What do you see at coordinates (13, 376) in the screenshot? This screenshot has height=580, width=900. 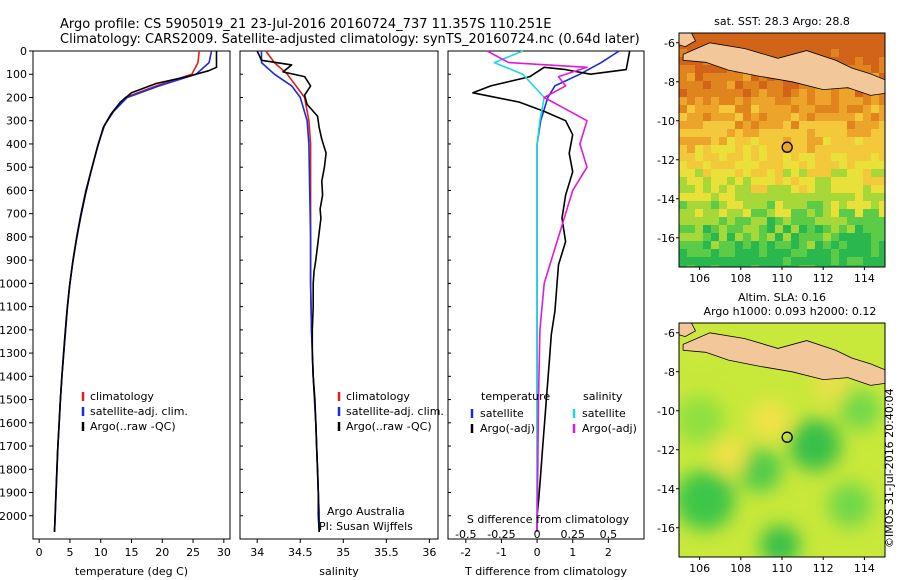 I see `y-tick-label: 1400` at bounding box center [13, 376].